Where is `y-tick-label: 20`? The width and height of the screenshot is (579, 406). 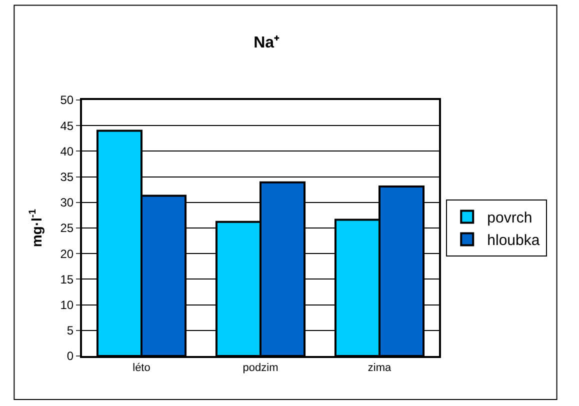
y-tick-label: 20 is located at coordinates (67, 253).